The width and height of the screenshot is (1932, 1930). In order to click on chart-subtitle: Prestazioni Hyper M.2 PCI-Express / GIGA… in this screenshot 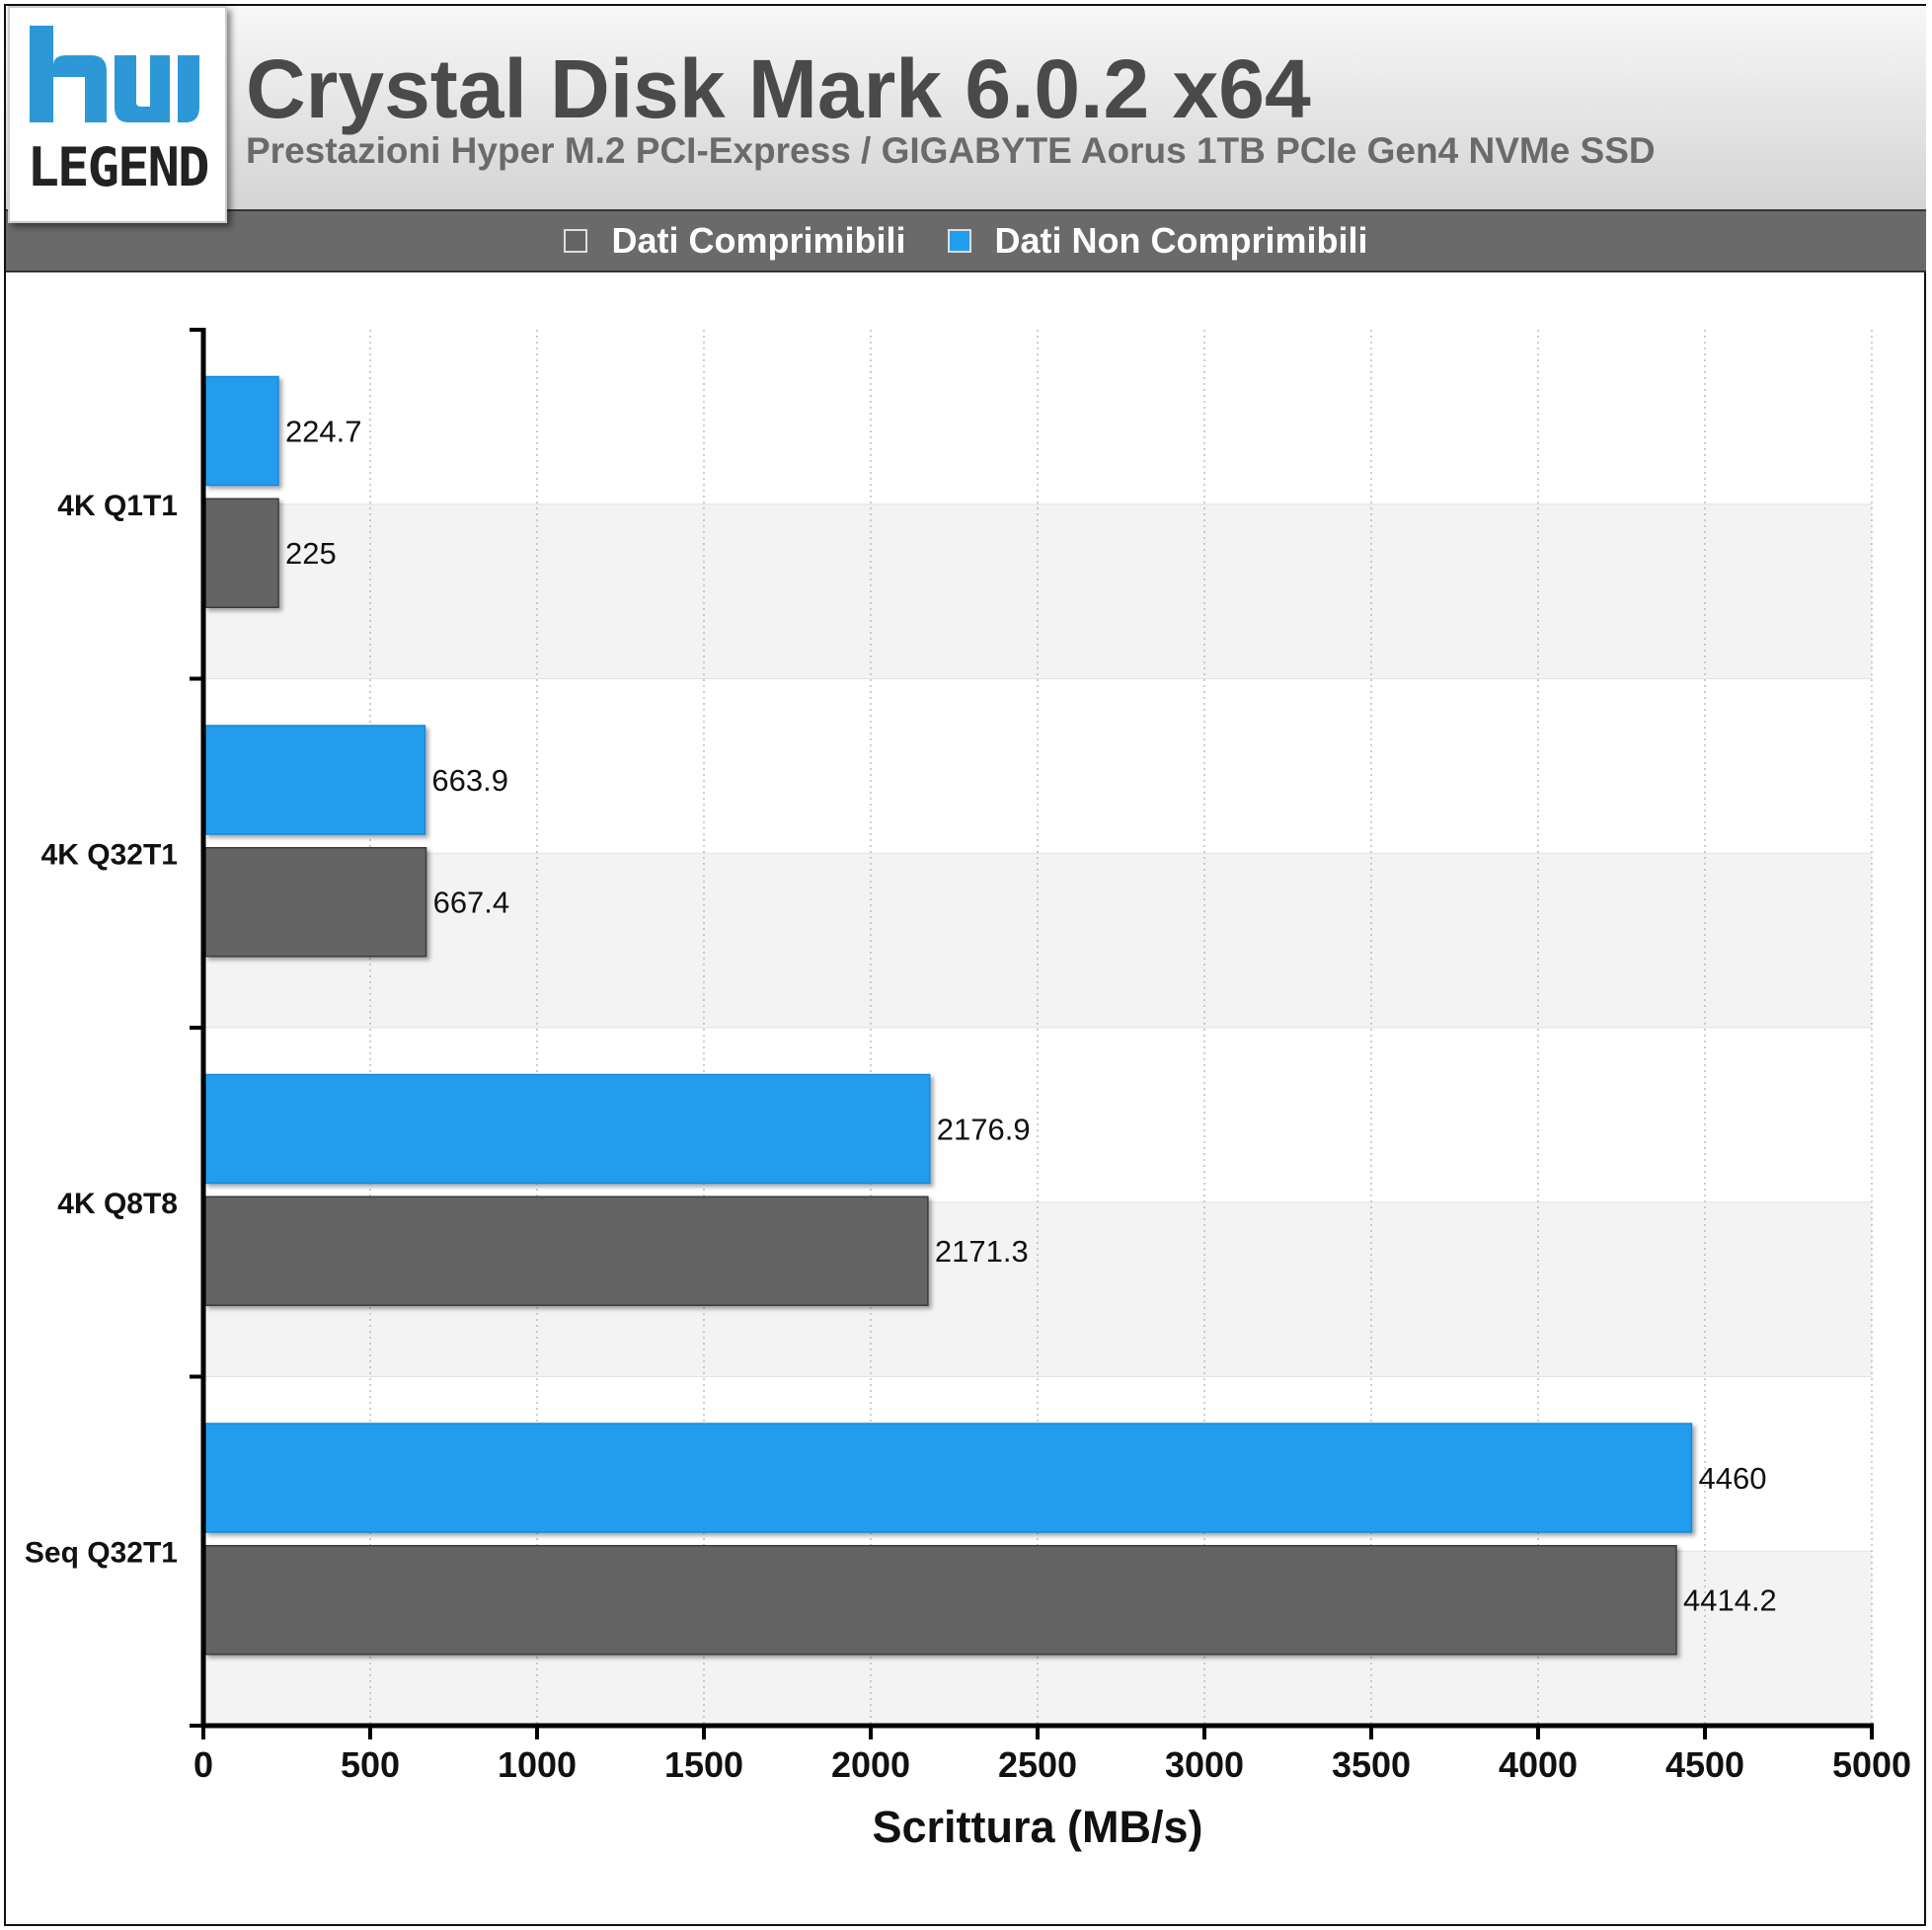, I will do `click(951, 150)`.